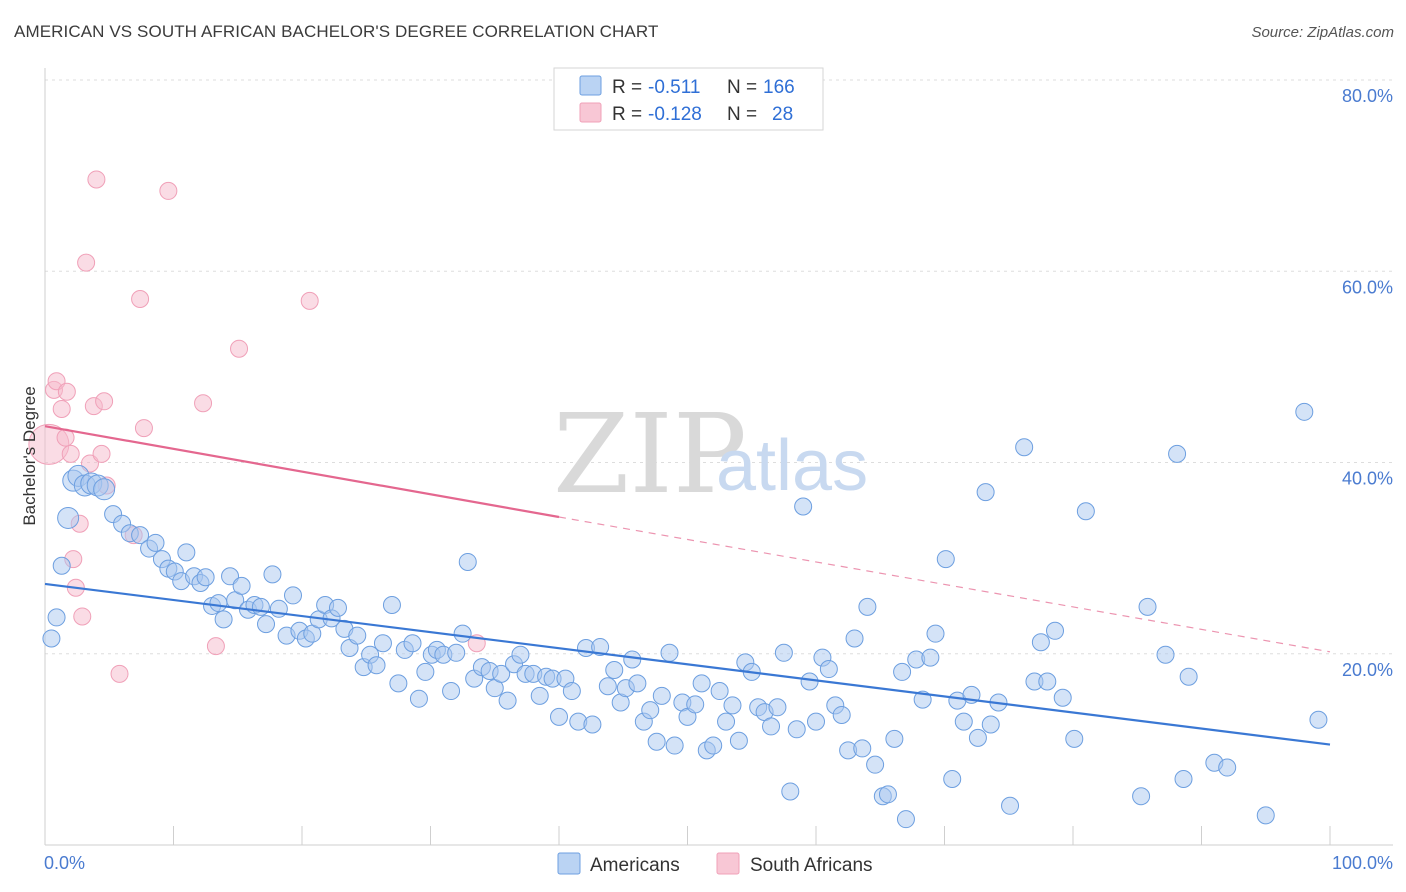 This screenshot has width=1406, height=892. I want to click on legend-label-south-africans: South Africans, so click(811, 865).